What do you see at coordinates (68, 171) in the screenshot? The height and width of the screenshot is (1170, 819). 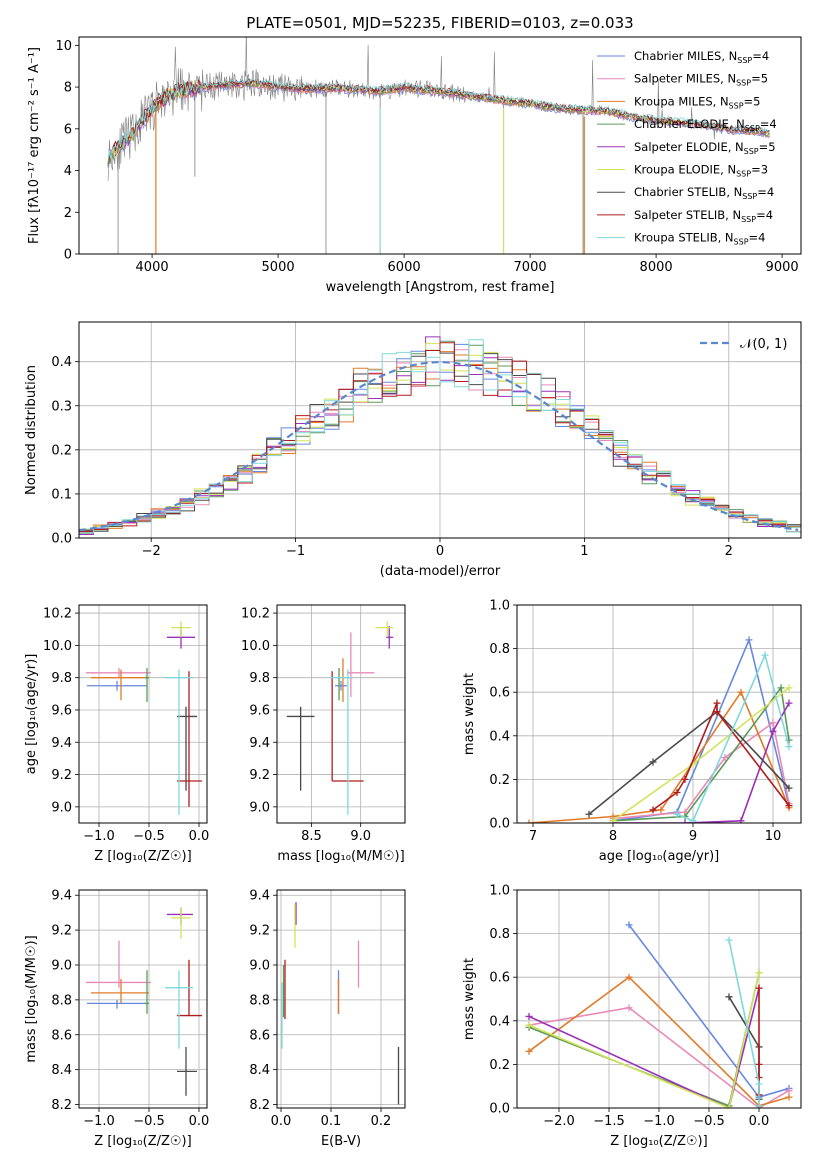 I see `spectrum-ytick-label: 4` at bounding box center [68, 171].